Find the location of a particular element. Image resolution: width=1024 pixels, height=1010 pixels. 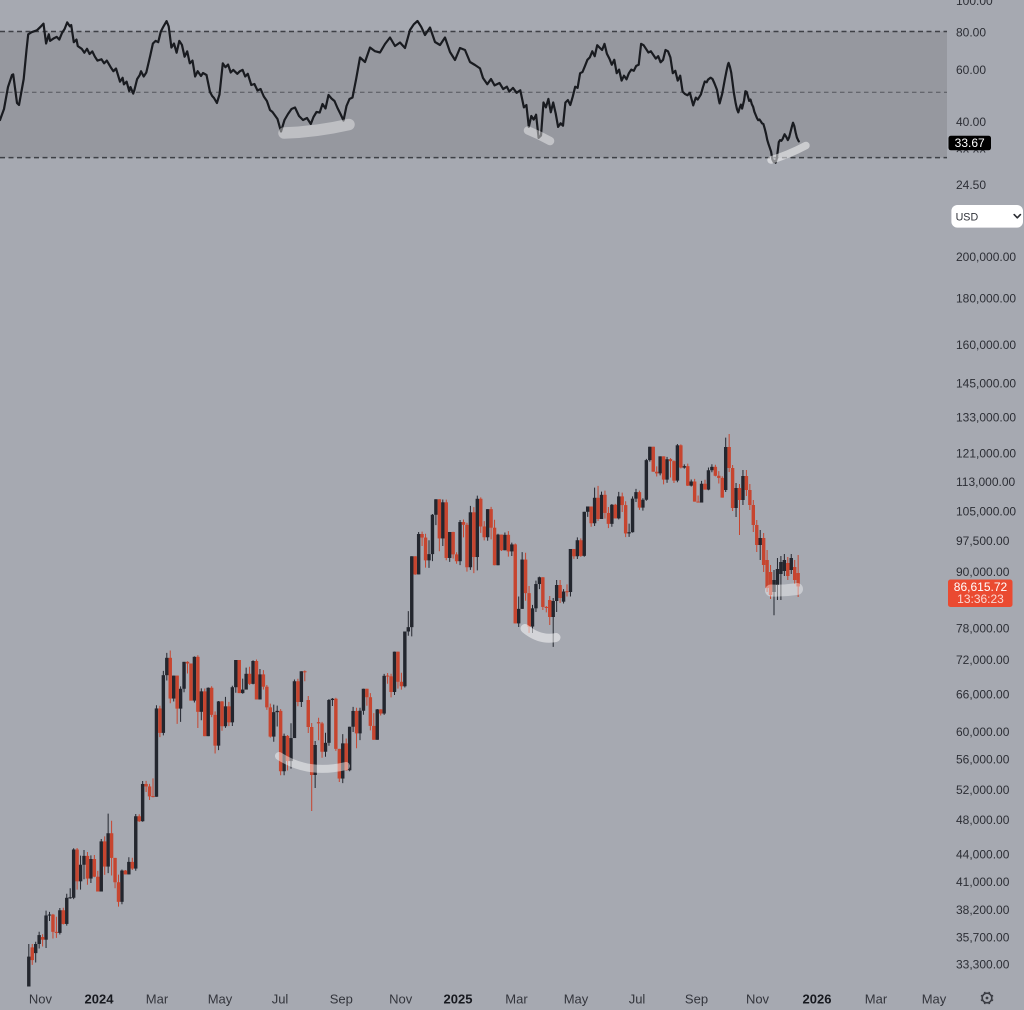

svg-text: 180,000.00 is located at coordinates (986, 299).